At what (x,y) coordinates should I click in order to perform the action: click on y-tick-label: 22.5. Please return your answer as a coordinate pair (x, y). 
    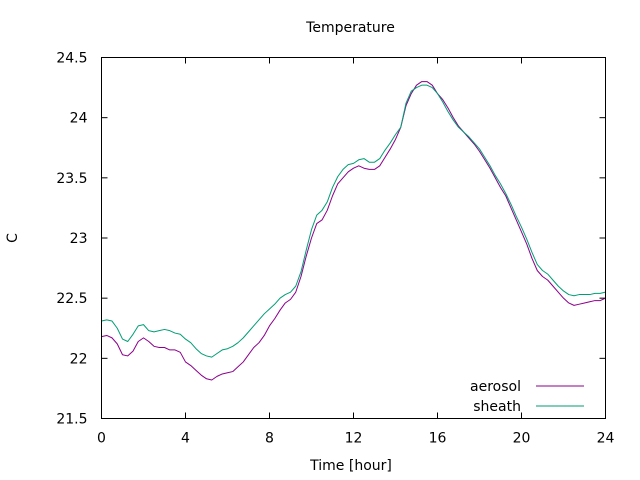
    Looking at the image, I should click on (71, 299).